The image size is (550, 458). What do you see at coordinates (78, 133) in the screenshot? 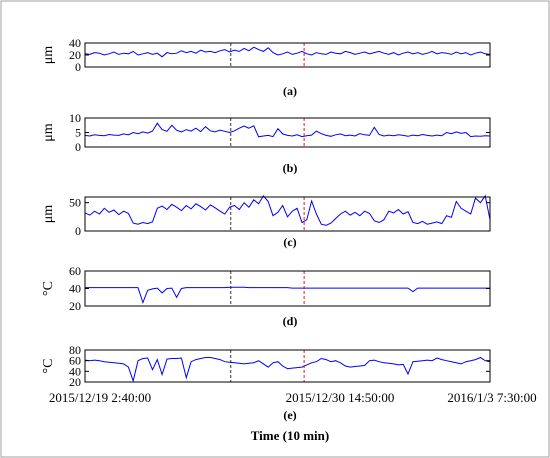
I see `y-tick-label: 5` at bounding box center [78, 133].